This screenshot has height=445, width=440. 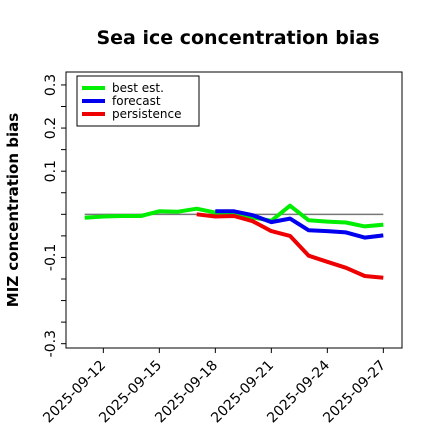 I want to click on series-line-persistence, so click(x=290, y=246).